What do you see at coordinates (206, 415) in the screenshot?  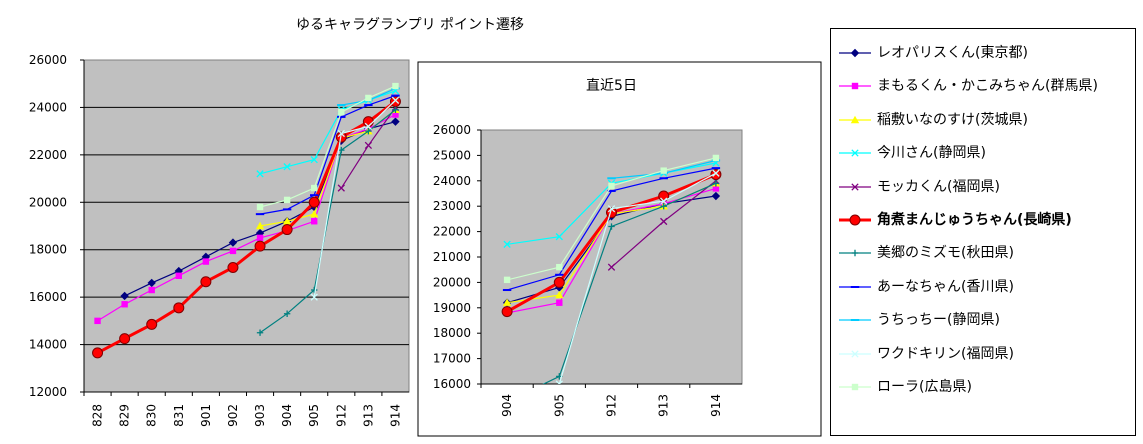 I see `x-tick-label: 901` at bounding box center [206, 415].